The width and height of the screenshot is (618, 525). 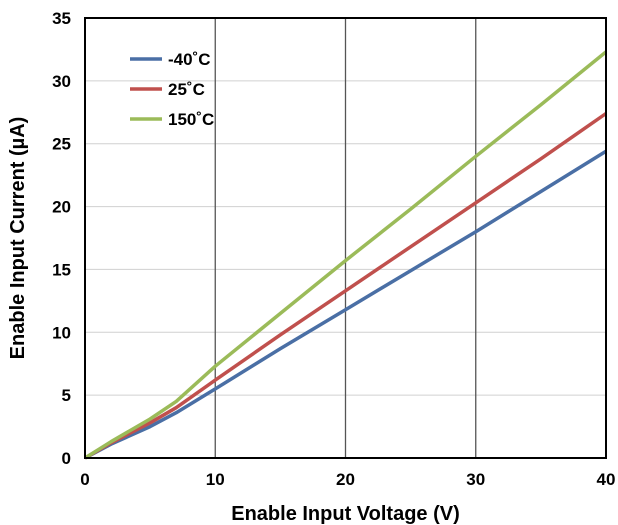 What do you see at coordinates (61, 207) in the screenshot?
I see `y-tick-label: 20` at bounding box center [61, 207].